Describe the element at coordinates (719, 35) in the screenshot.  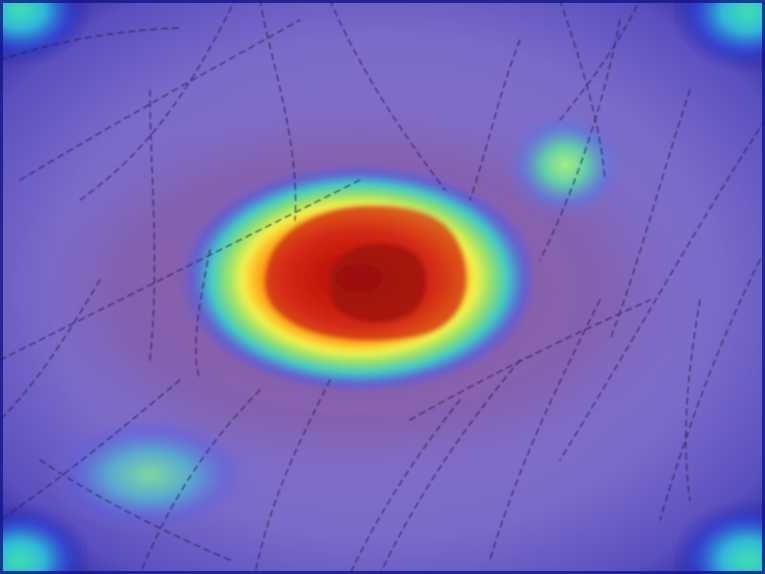
I see `corner-activation-top-right` at that location.